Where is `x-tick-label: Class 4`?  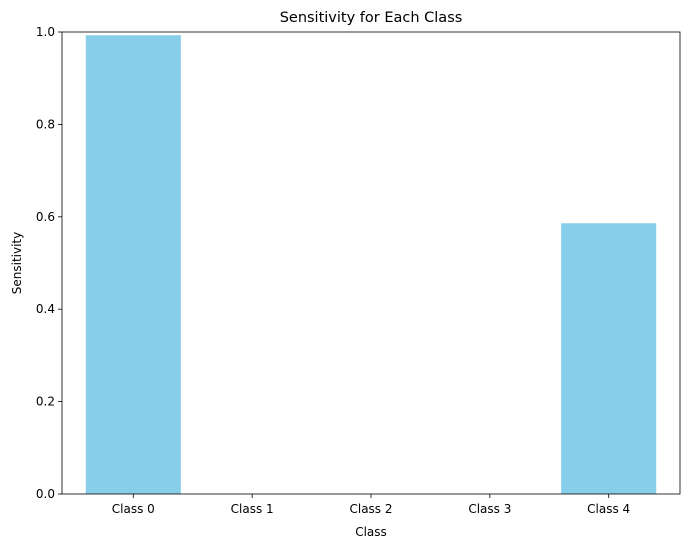
x-tick-label: Class 4 is located at coordinates (608, 509).